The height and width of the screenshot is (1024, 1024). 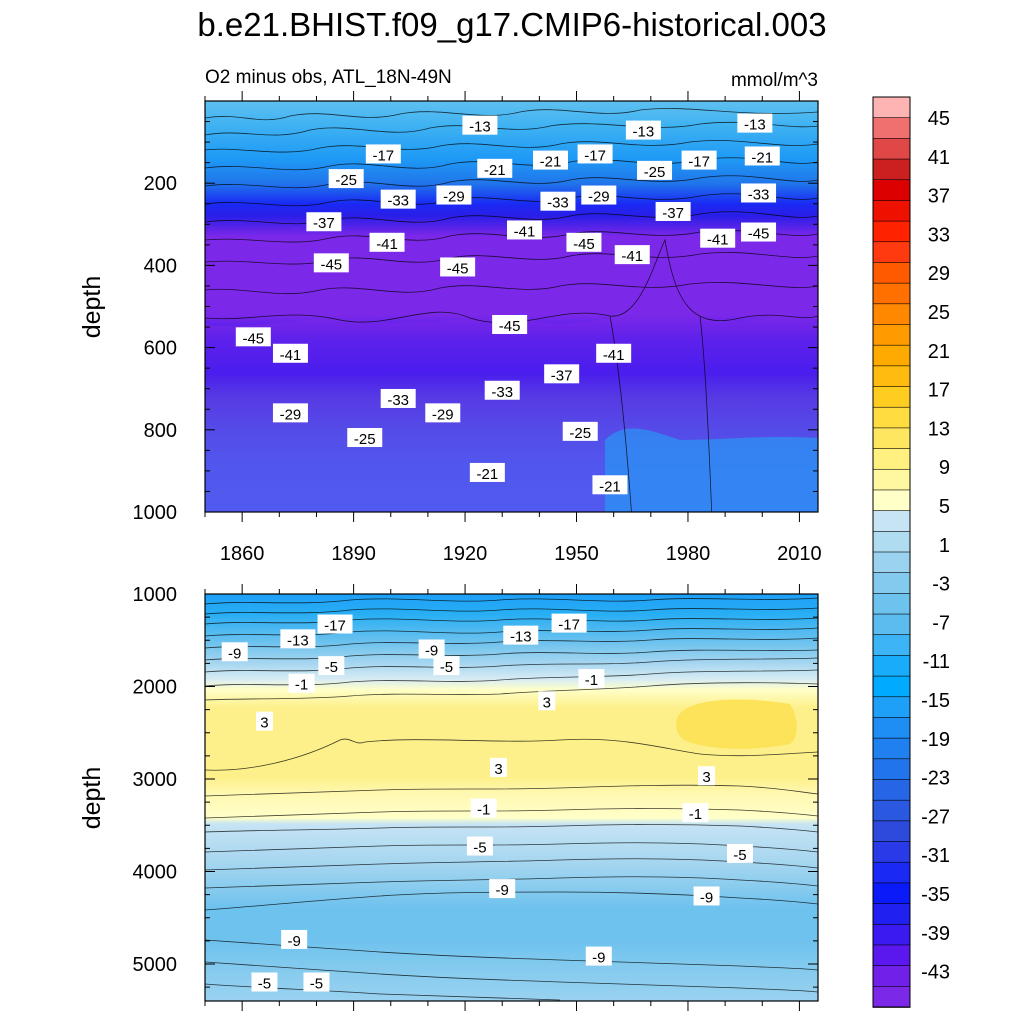 What do you see at coordinates (774, 80) in the screenshot?
I see `subtitle-right: mmol/m^3` at bounding box center [774, 80].